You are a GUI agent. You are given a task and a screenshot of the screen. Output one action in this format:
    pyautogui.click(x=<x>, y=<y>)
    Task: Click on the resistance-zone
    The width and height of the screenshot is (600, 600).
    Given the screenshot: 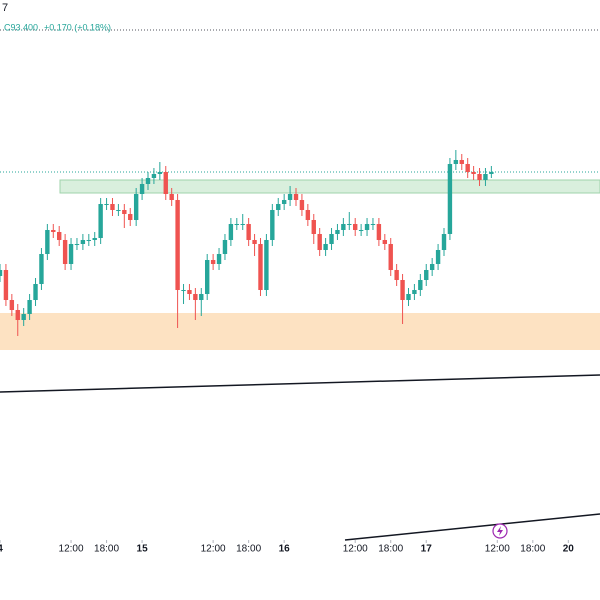 What is the action you would take?
    pyautogui.click(x=329, y=186)
    